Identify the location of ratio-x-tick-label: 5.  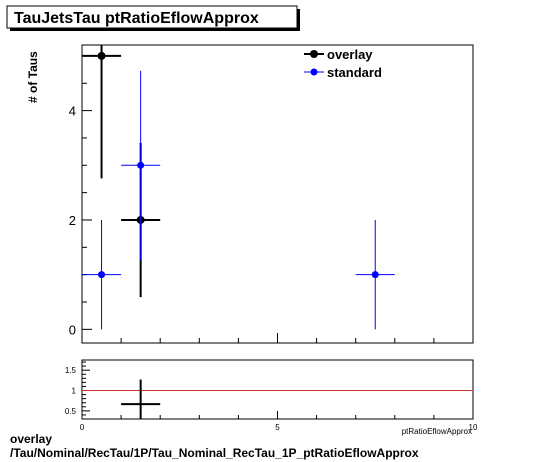
(277, 427).